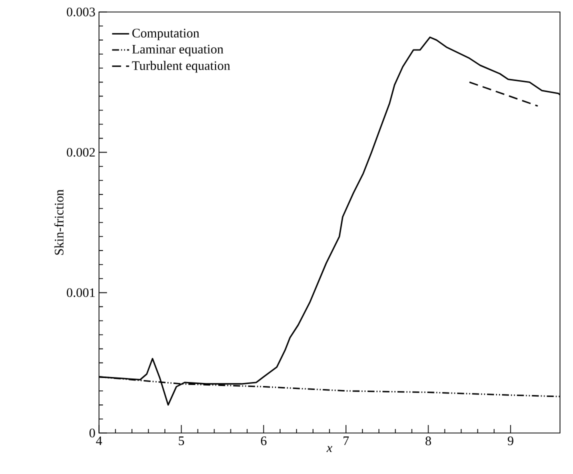 Image resolution: width=573 pixels, height=474 pixels. Describe the element at coordinates (166, 34) in the screenshot. I see `legend-label: Computation` at that location.